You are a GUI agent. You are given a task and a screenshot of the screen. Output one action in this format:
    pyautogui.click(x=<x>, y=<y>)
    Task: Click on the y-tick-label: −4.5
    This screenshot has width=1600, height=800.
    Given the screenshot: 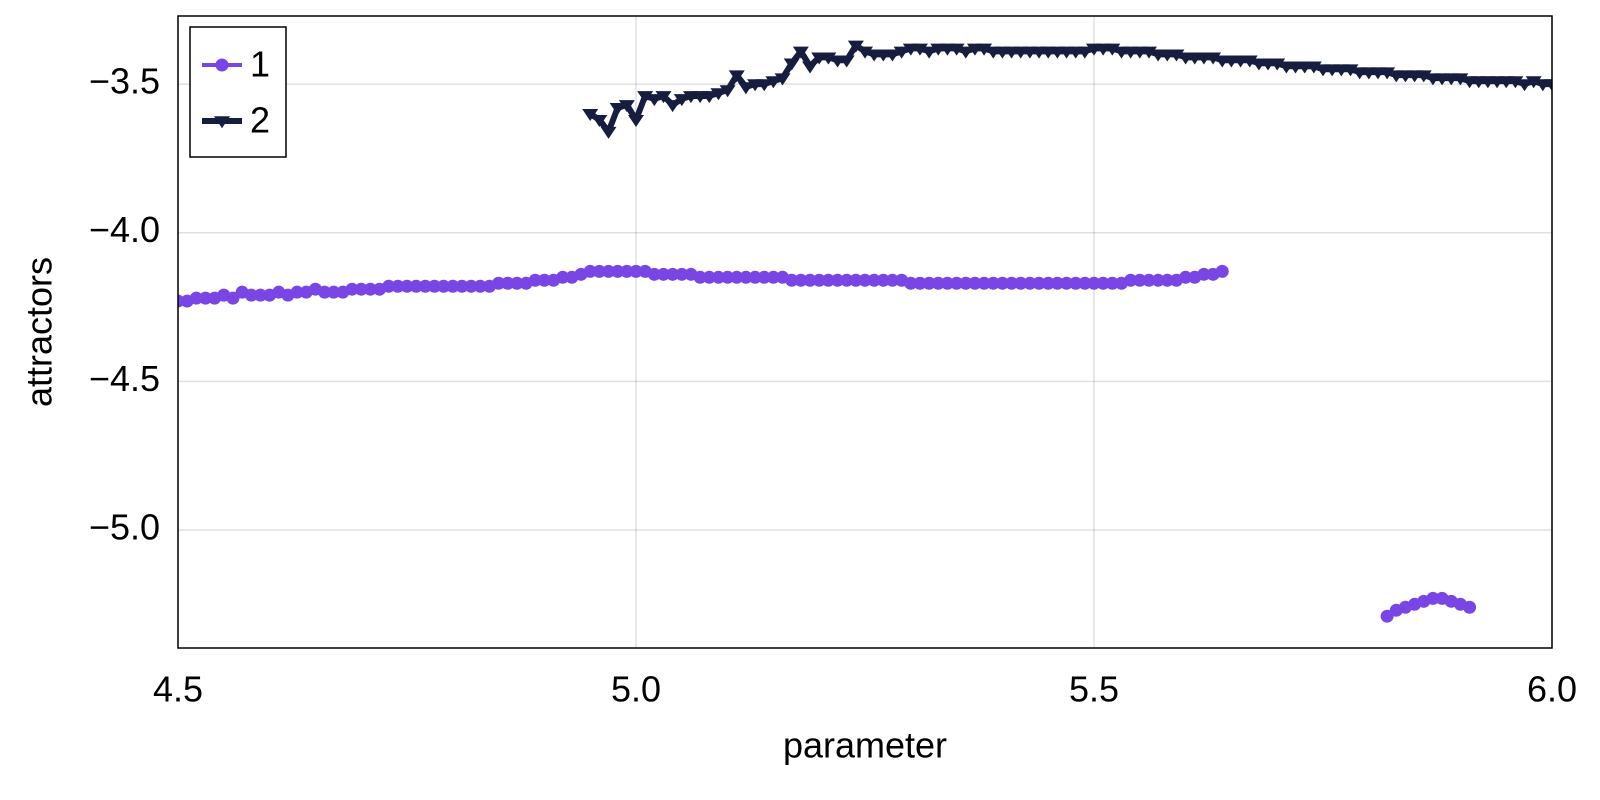 What is the action you would take?
    pyautogui.click(x=124, y=378)
    